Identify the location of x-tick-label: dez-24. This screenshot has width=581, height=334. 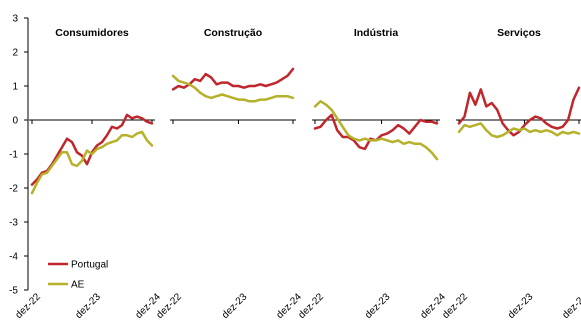
(571, 306).